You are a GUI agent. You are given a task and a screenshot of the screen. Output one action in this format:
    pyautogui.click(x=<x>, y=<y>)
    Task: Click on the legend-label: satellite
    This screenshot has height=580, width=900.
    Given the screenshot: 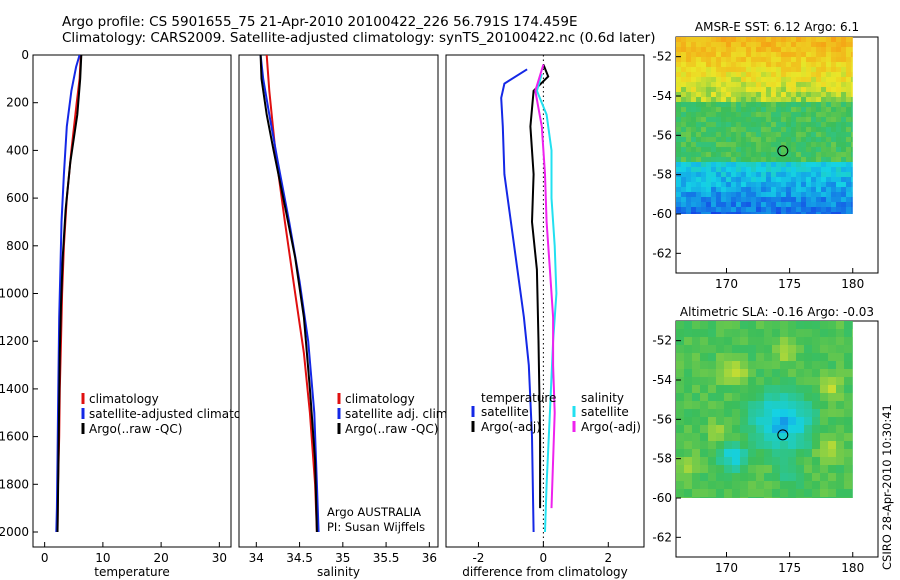 What is the action you would take?
    pyautogui.click(x=605, y=412)
    